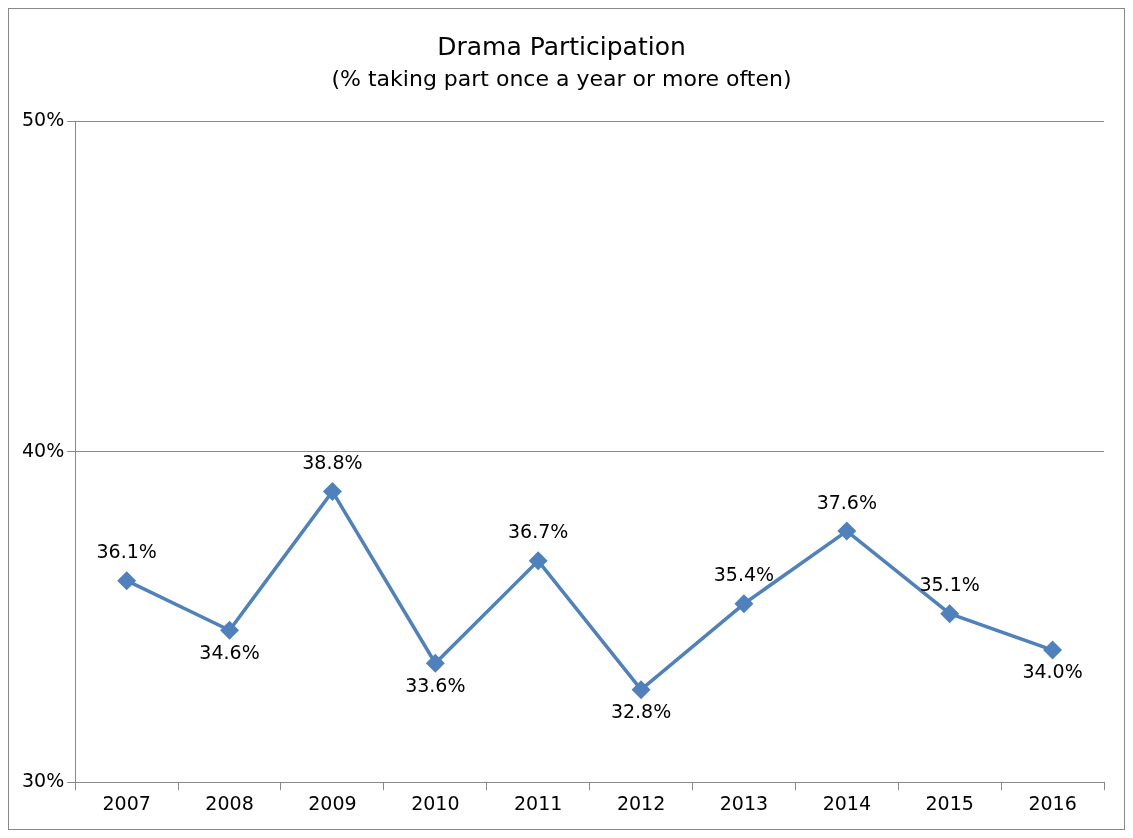  Describe the element at coordinates (126, 551) in the screenshot. I see `data-label: 36.1%` at that location.